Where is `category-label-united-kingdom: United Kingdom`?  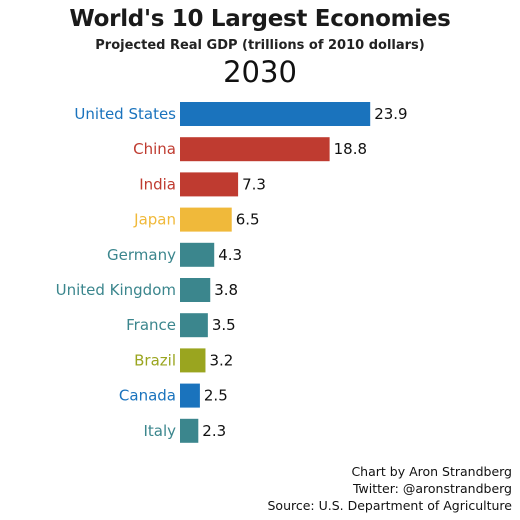
category-label-united-kingdom: United Kingdom is located at coordinates (116, 290).